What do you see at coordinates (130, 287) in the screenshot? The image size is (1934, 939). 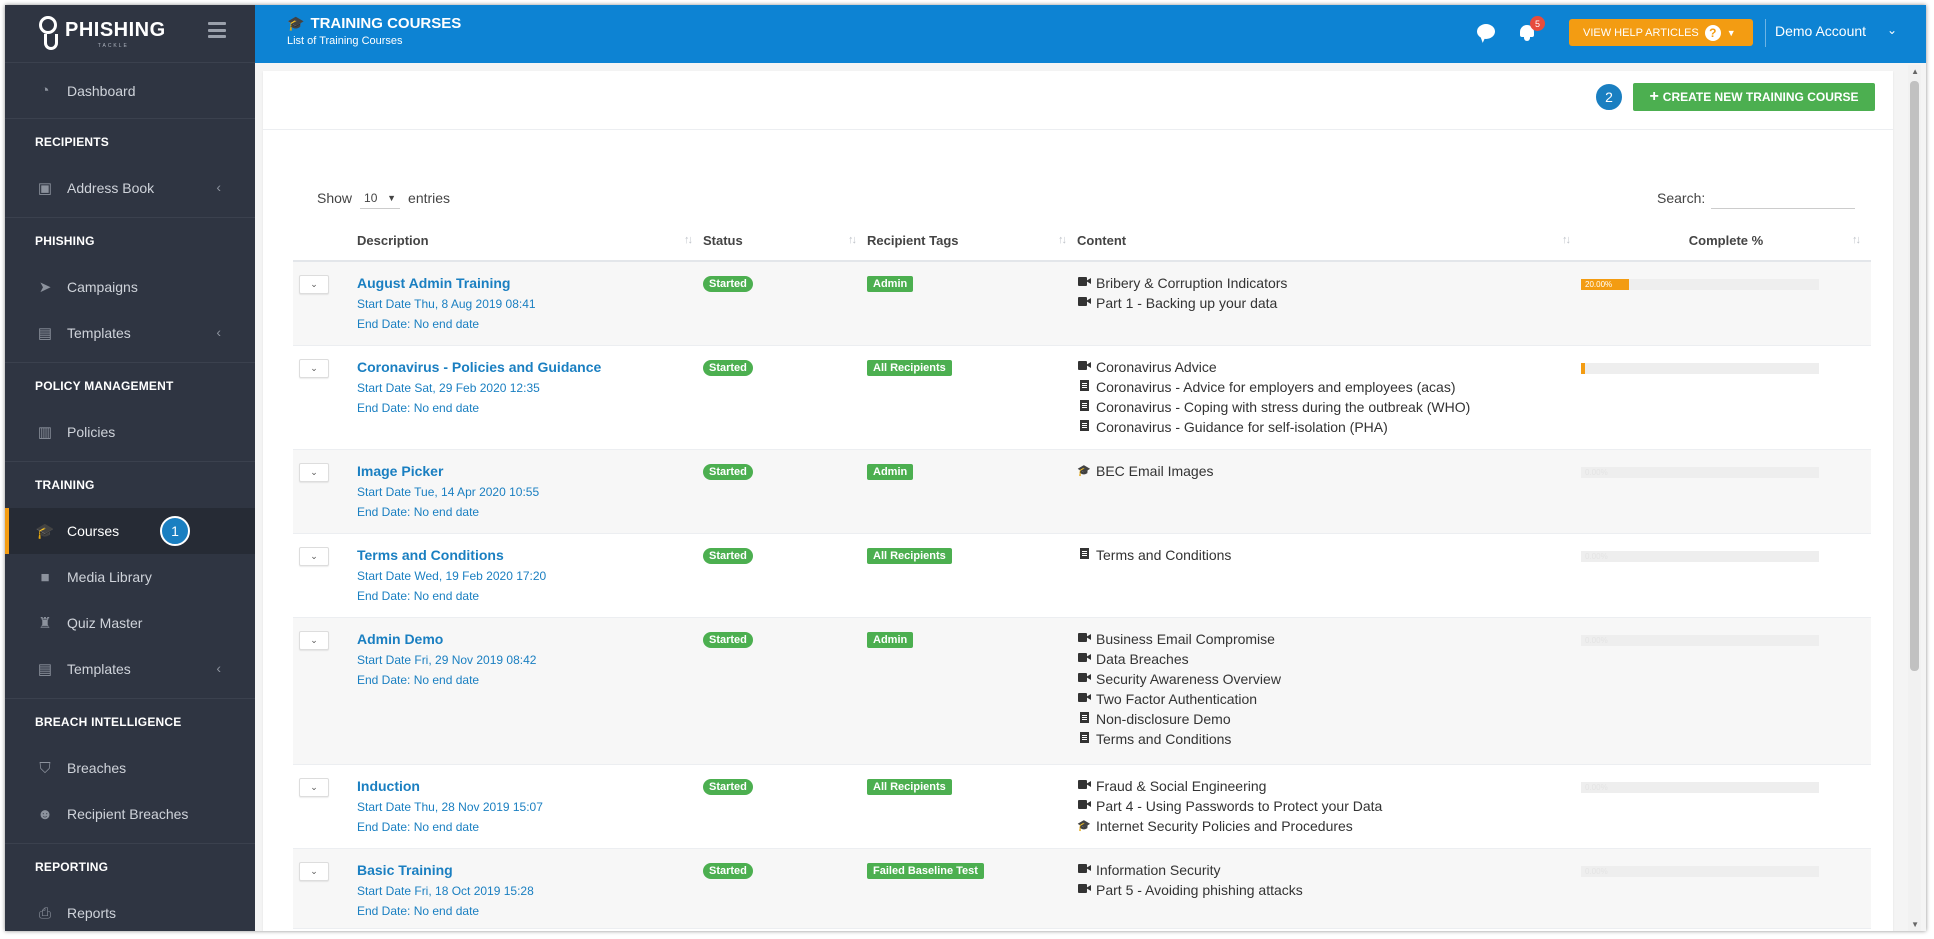 I see `sidebar-item-campaigns: ➤ Campaigns` at bounding box center [130, 287].